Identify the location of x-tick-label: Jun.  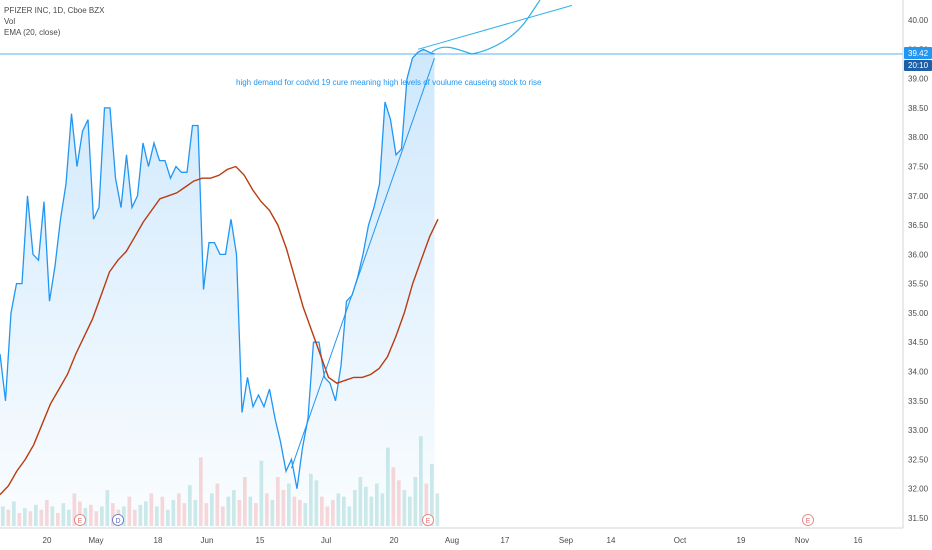
(207, 540).